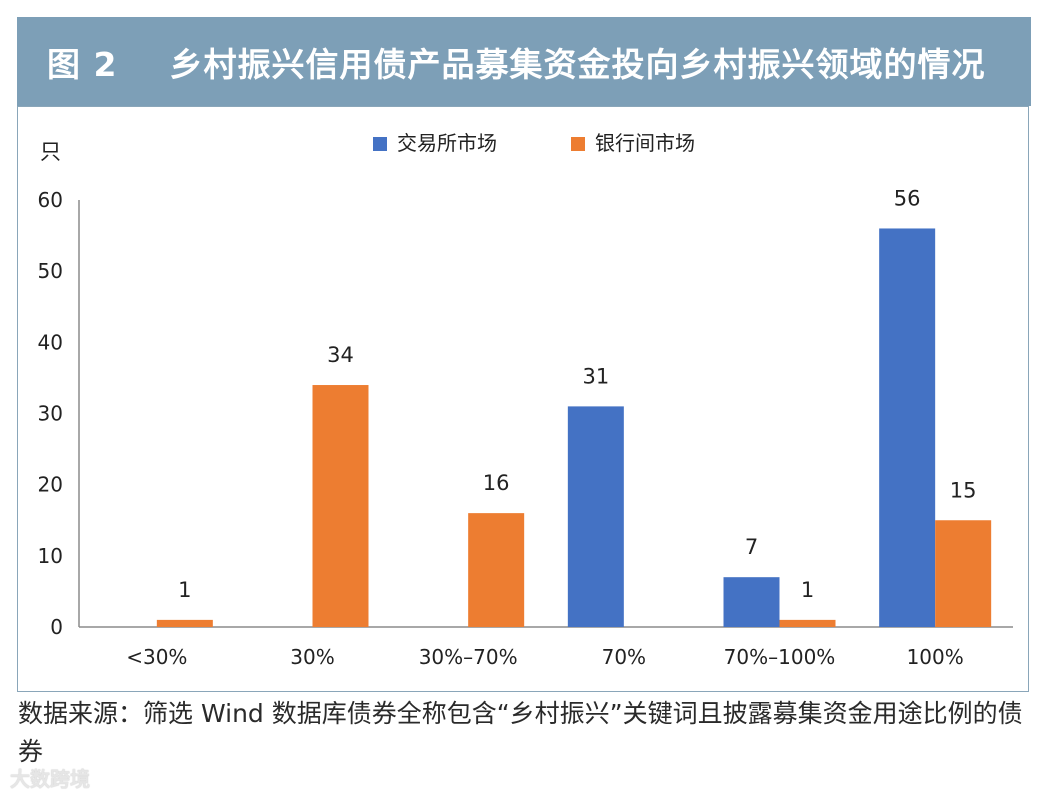 The height and width of the screenshot is (799, 1050). I want to click on data-label: 7, so click(751, 547).